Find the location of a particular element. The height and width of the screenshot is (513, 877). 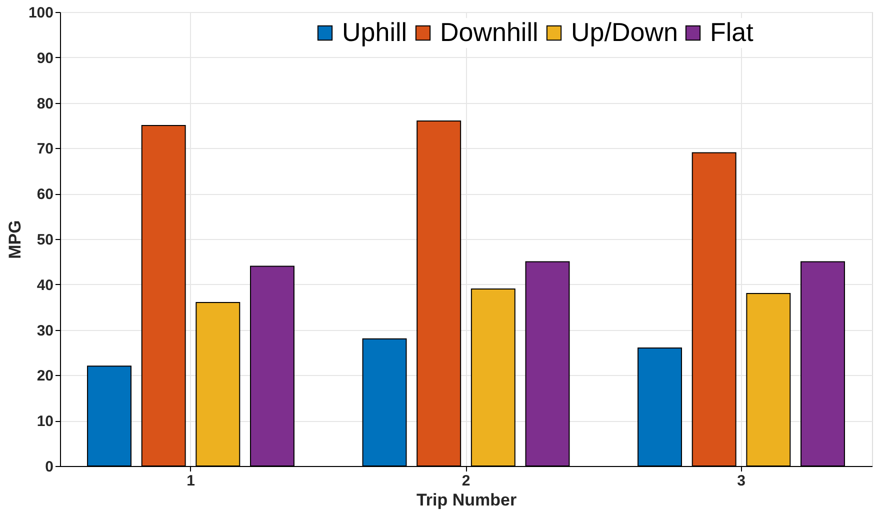

x-tick-label: 2 is located at coordinates (466, 481).